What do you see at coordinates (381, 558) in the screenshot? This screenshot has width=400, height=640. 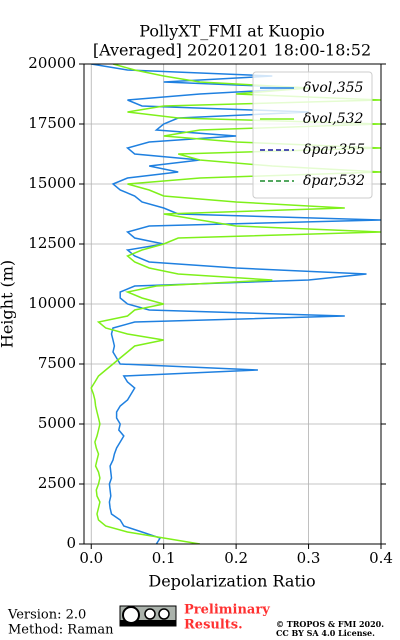 I see `x-tick-label: 0.4` at bounding box center [381, 558].